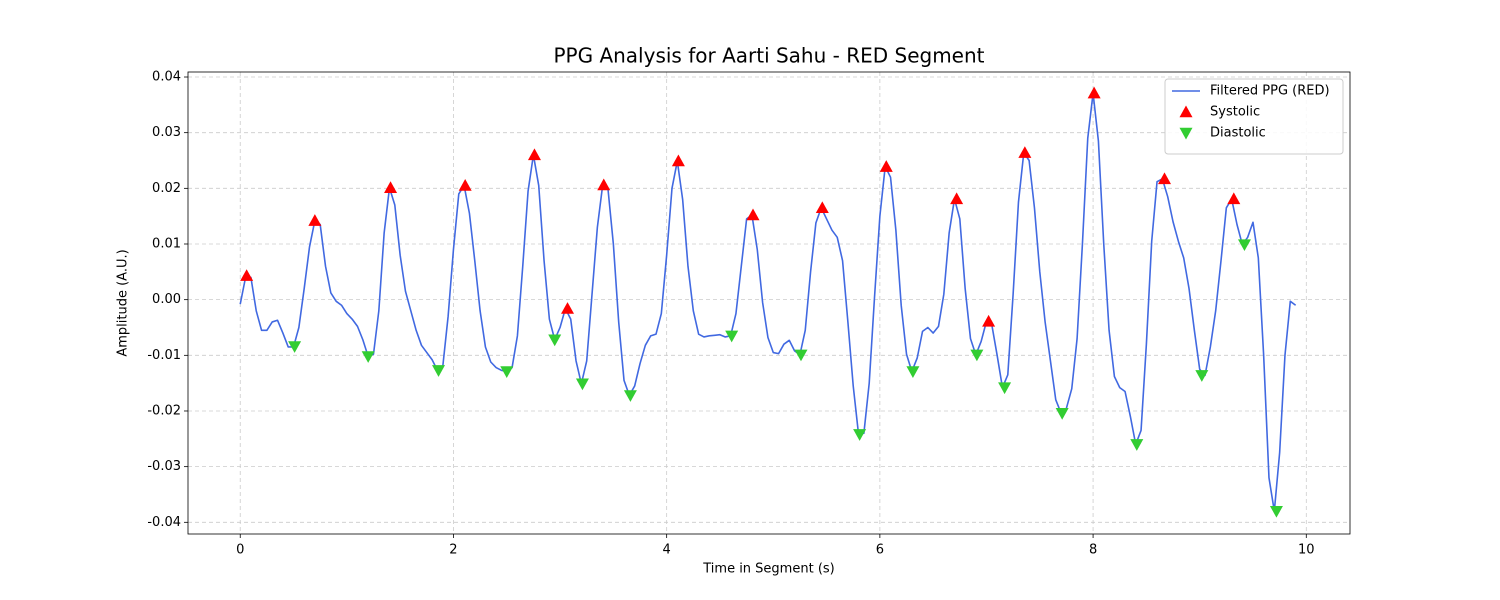 Image resolution: width=1500 pixels, height=600 pixels. I want to click on y-tick-label: -0.01, so click(164, 355).